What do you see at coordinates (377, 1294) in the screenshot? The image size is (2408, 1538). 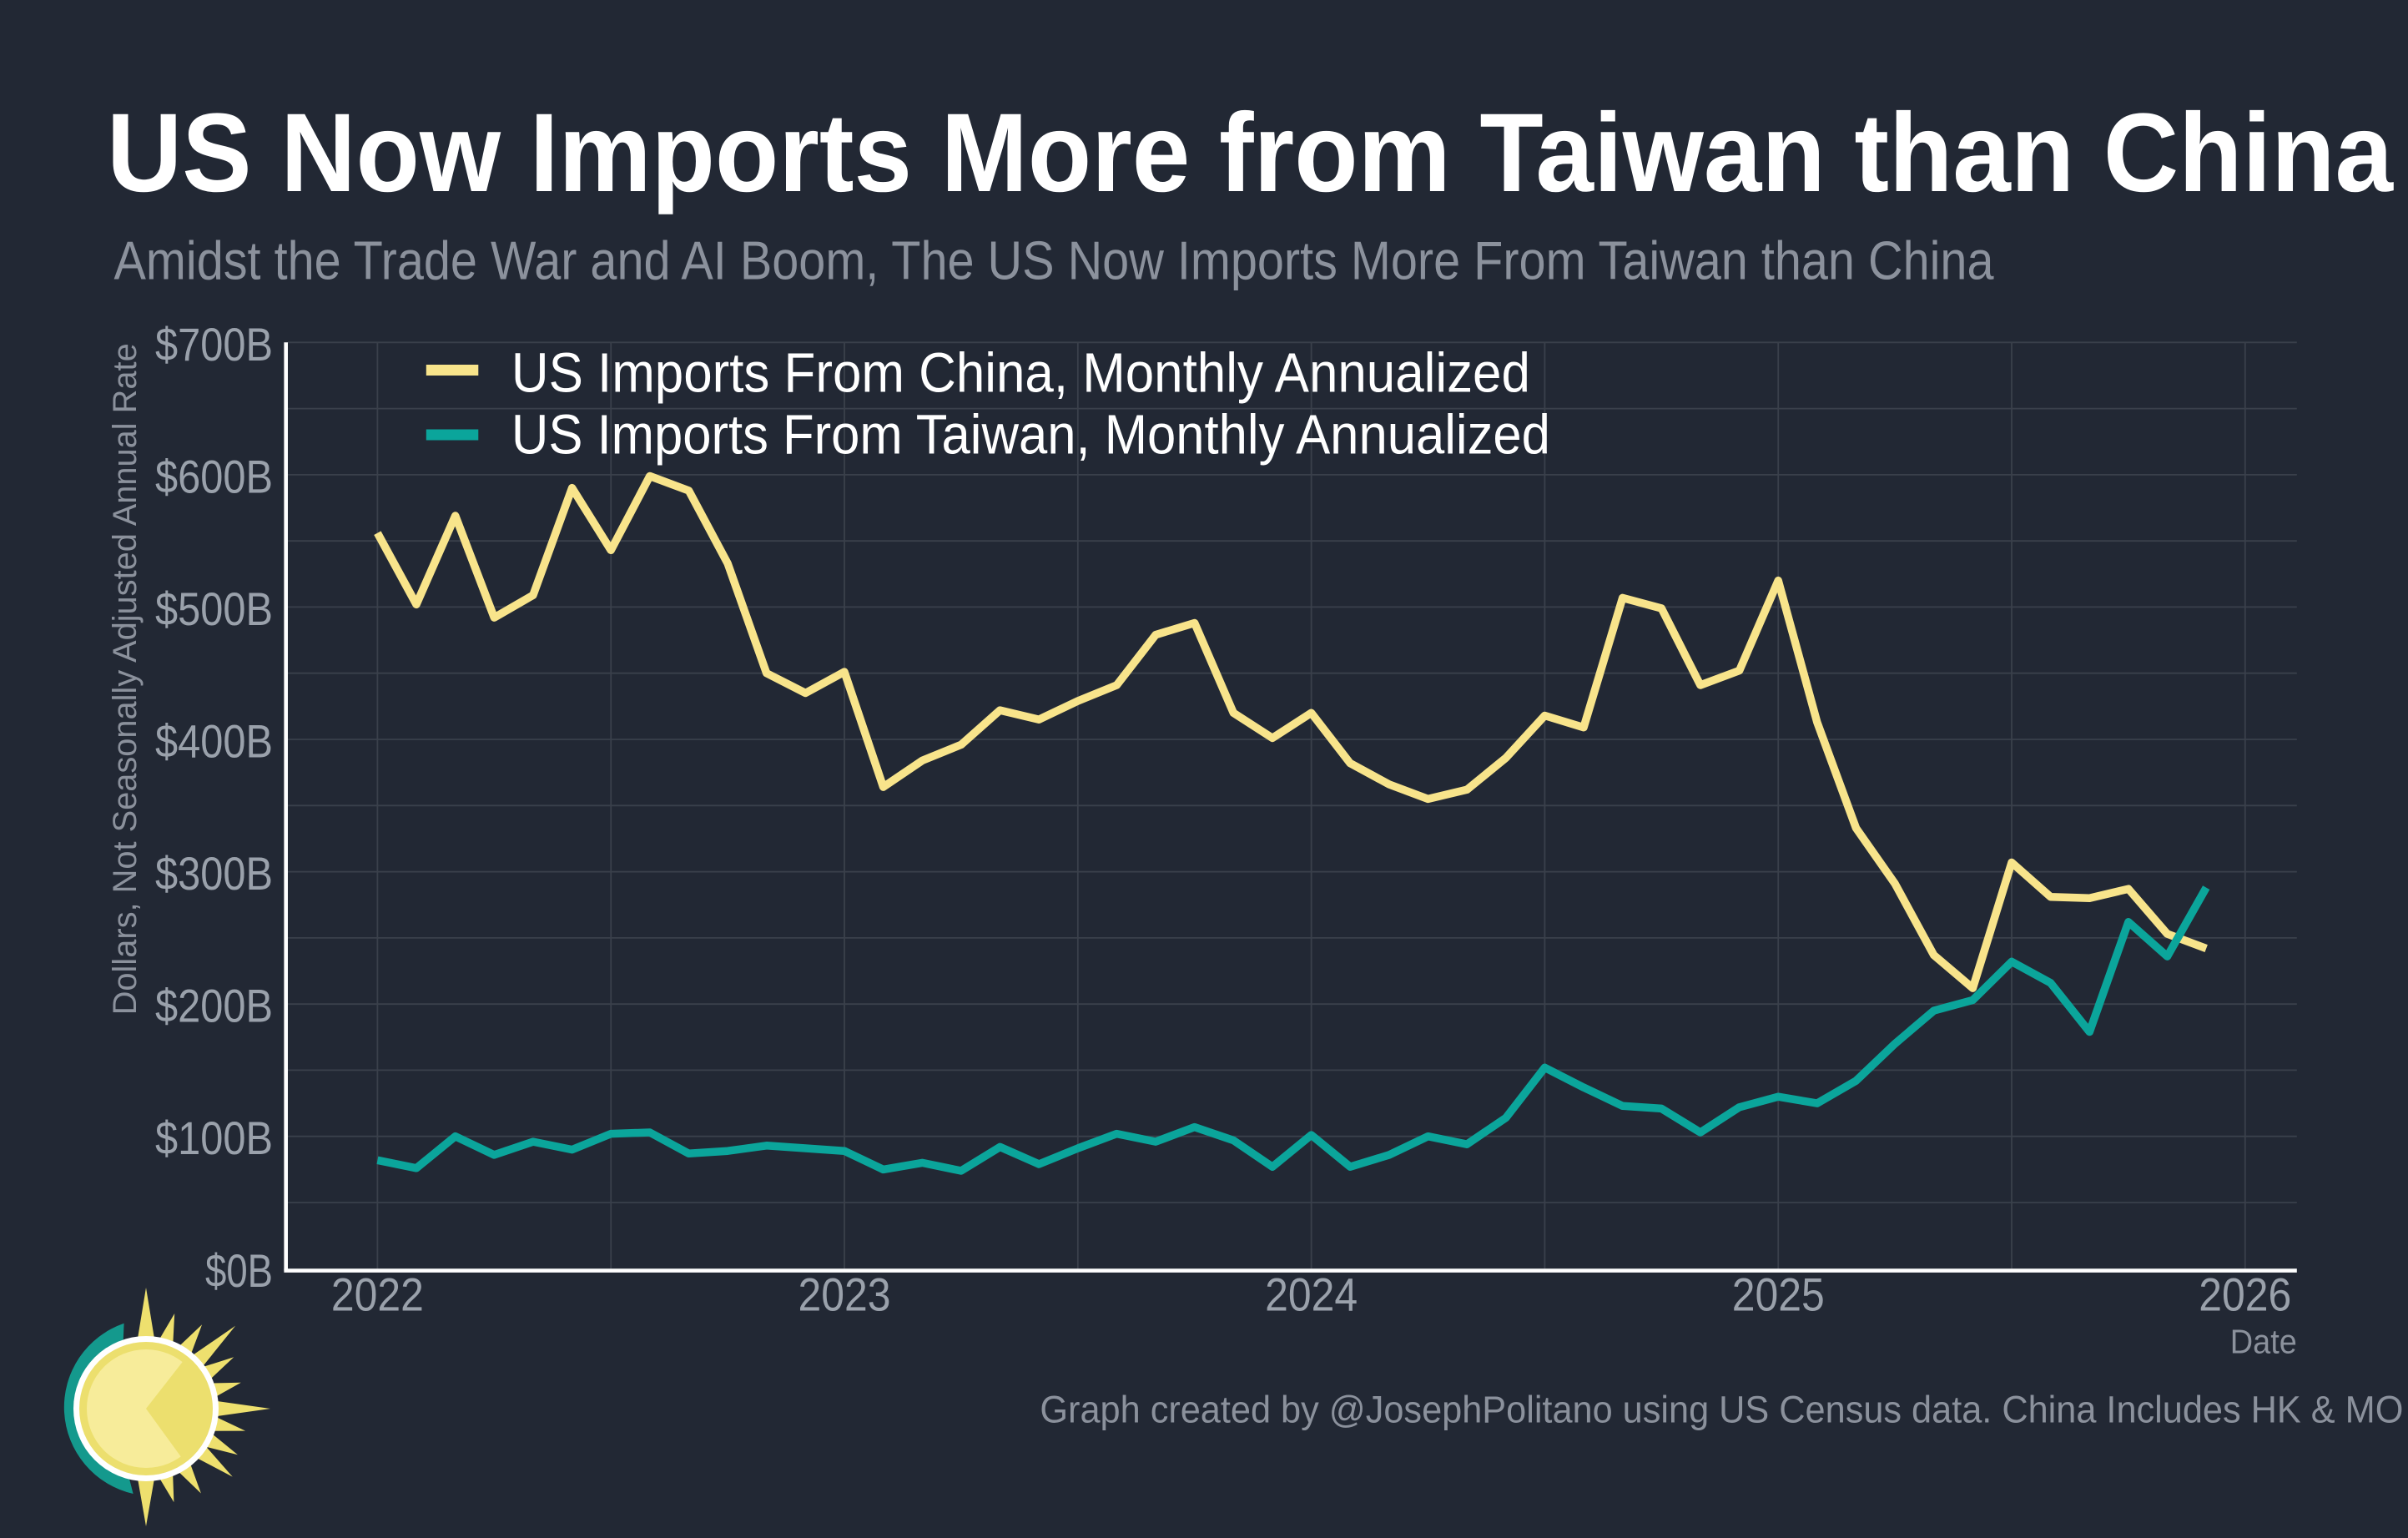 I see `svg-text: 2022` at bounding box center [377, 1294].